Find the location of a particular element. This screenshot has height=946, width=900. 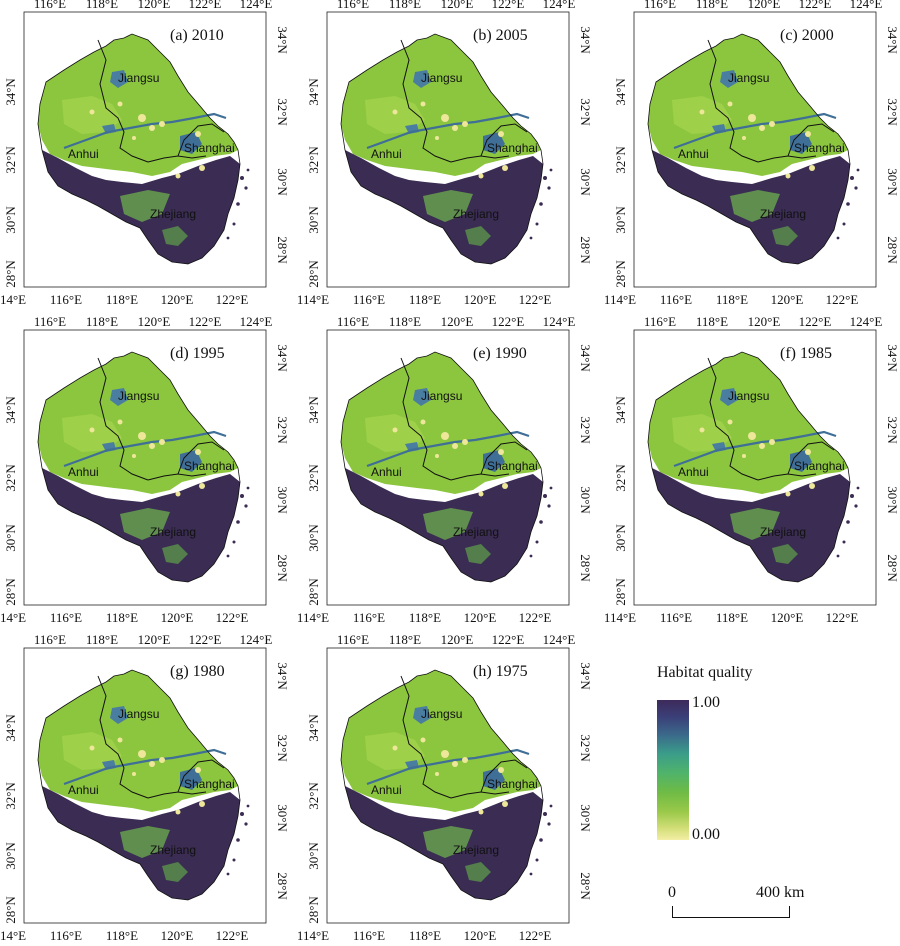

province-label-anhui: Anhui is located at coordinates (693, 472).